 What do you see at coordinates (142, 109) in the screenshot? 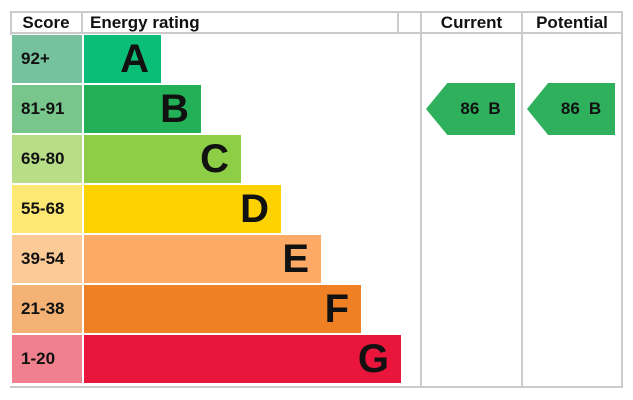
I see `band-bar: B` at bounding box center [142, 109].